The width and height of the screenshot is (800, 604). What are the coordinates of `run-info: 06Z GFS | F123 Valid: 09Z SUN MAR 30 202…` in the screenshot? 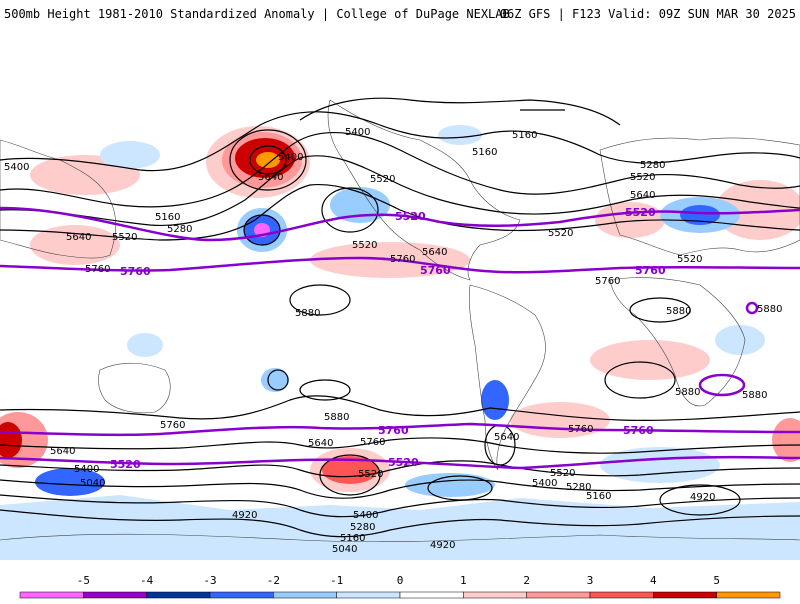 It's located at (647, 14).